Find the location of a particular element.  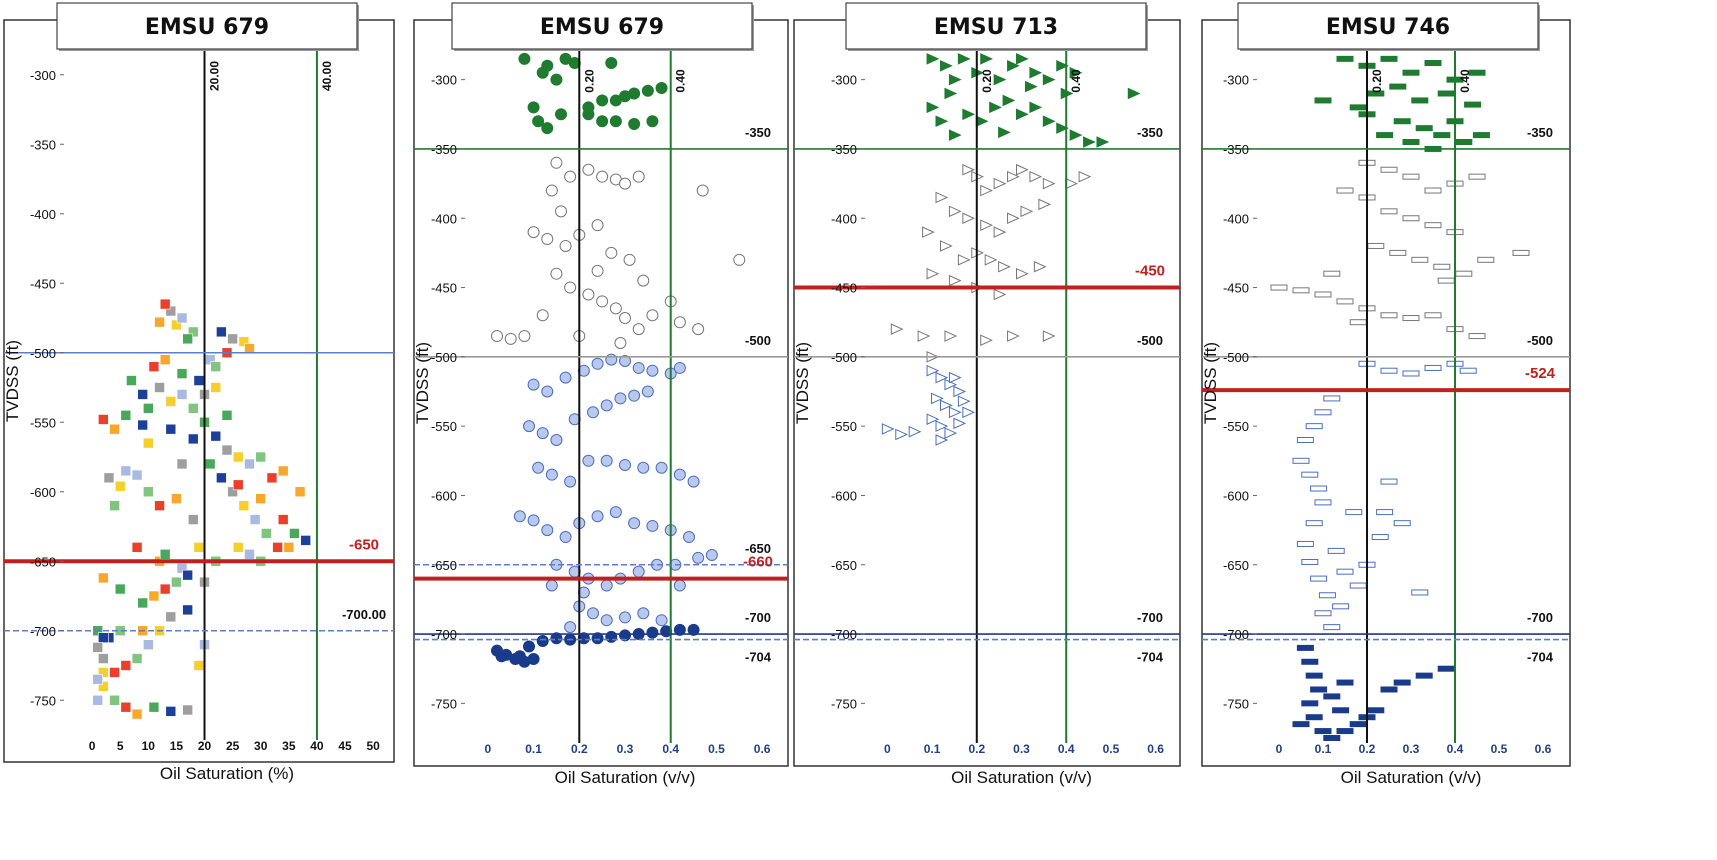

y-tick-label: -700 is located at coordinates (444, 634).